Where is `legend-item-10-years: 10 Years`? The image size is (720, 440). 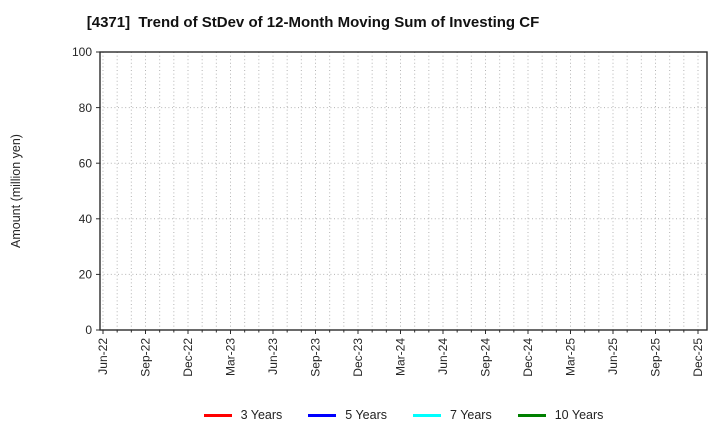
legend-item-10-years: 10 Years is located at coordinates (560, 415).